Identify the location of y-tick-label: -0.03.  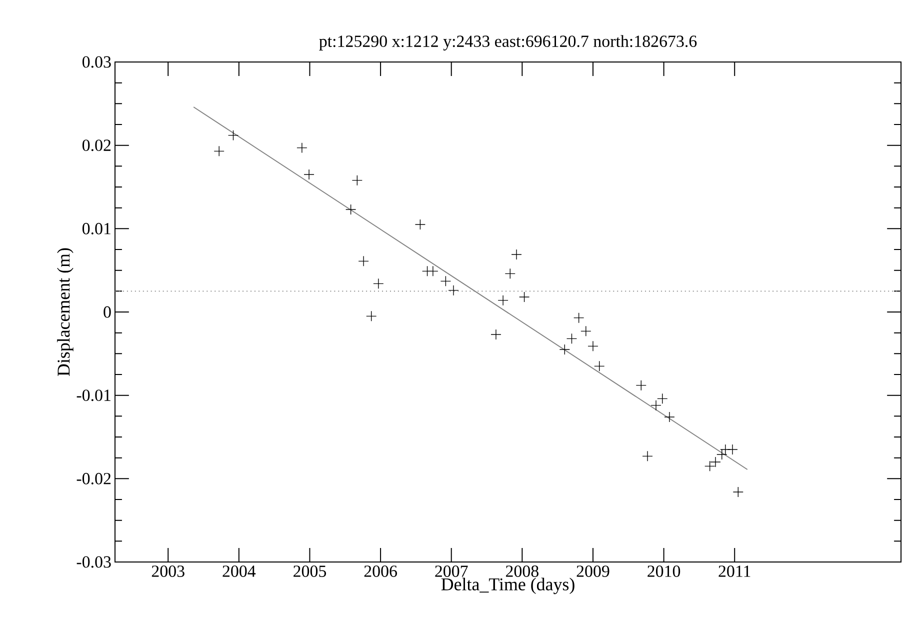
(93, 562).